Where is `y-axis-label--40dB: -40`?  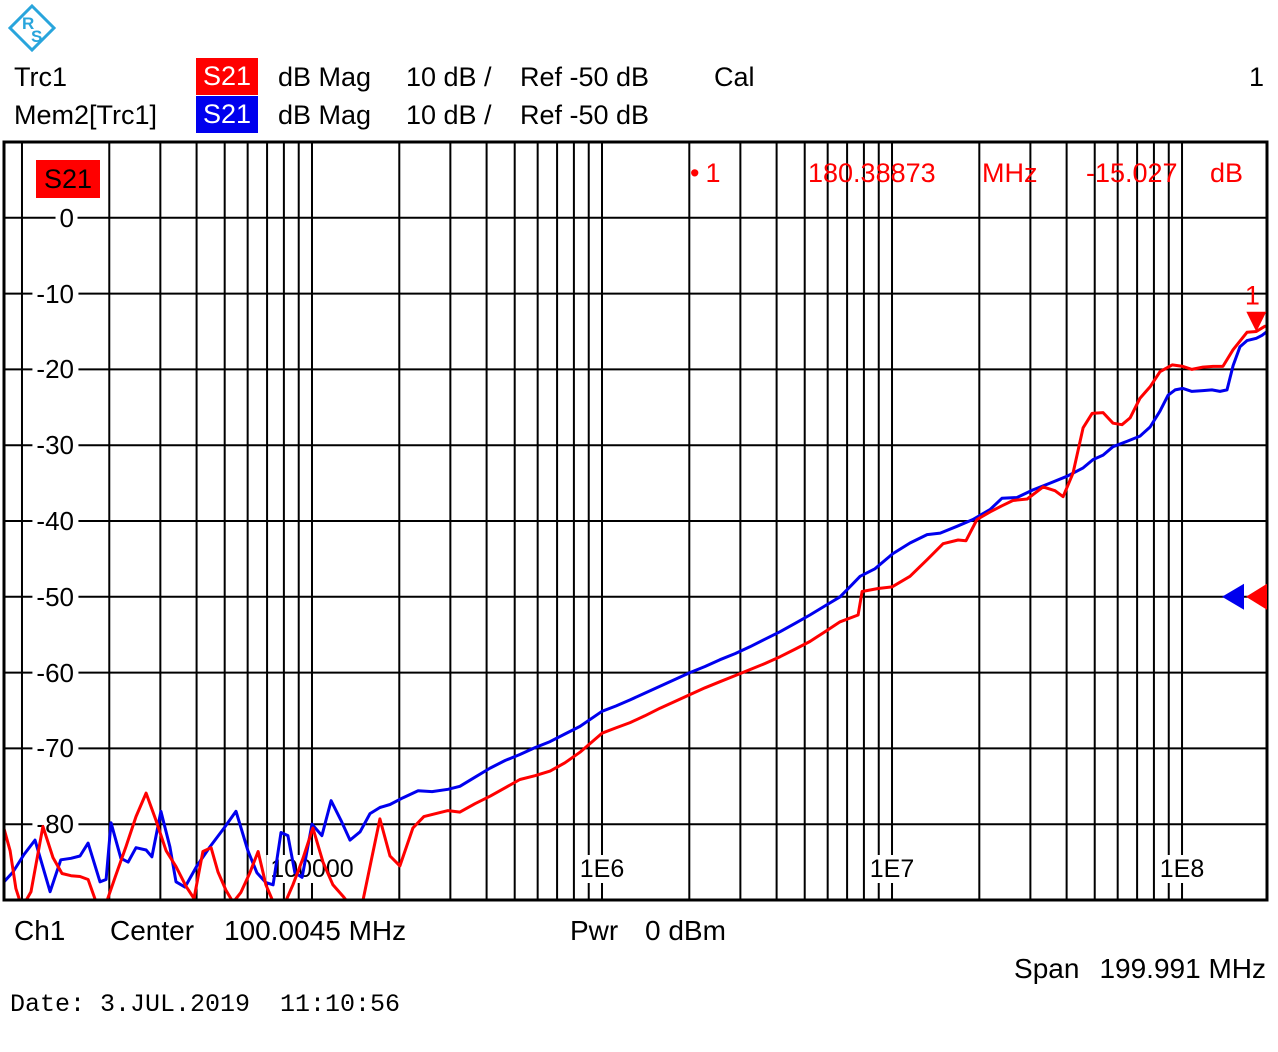 y-axis-label--40dB: -40 is located at coordinates (55, 521).